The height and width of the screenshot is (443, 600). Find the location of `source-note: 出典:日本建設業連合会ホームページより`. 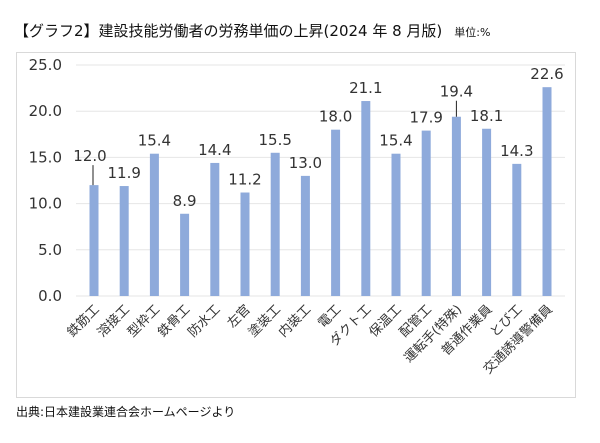

source-note: 出典:日本建設業連合会ホームページより is located at coordinates (126, 412).